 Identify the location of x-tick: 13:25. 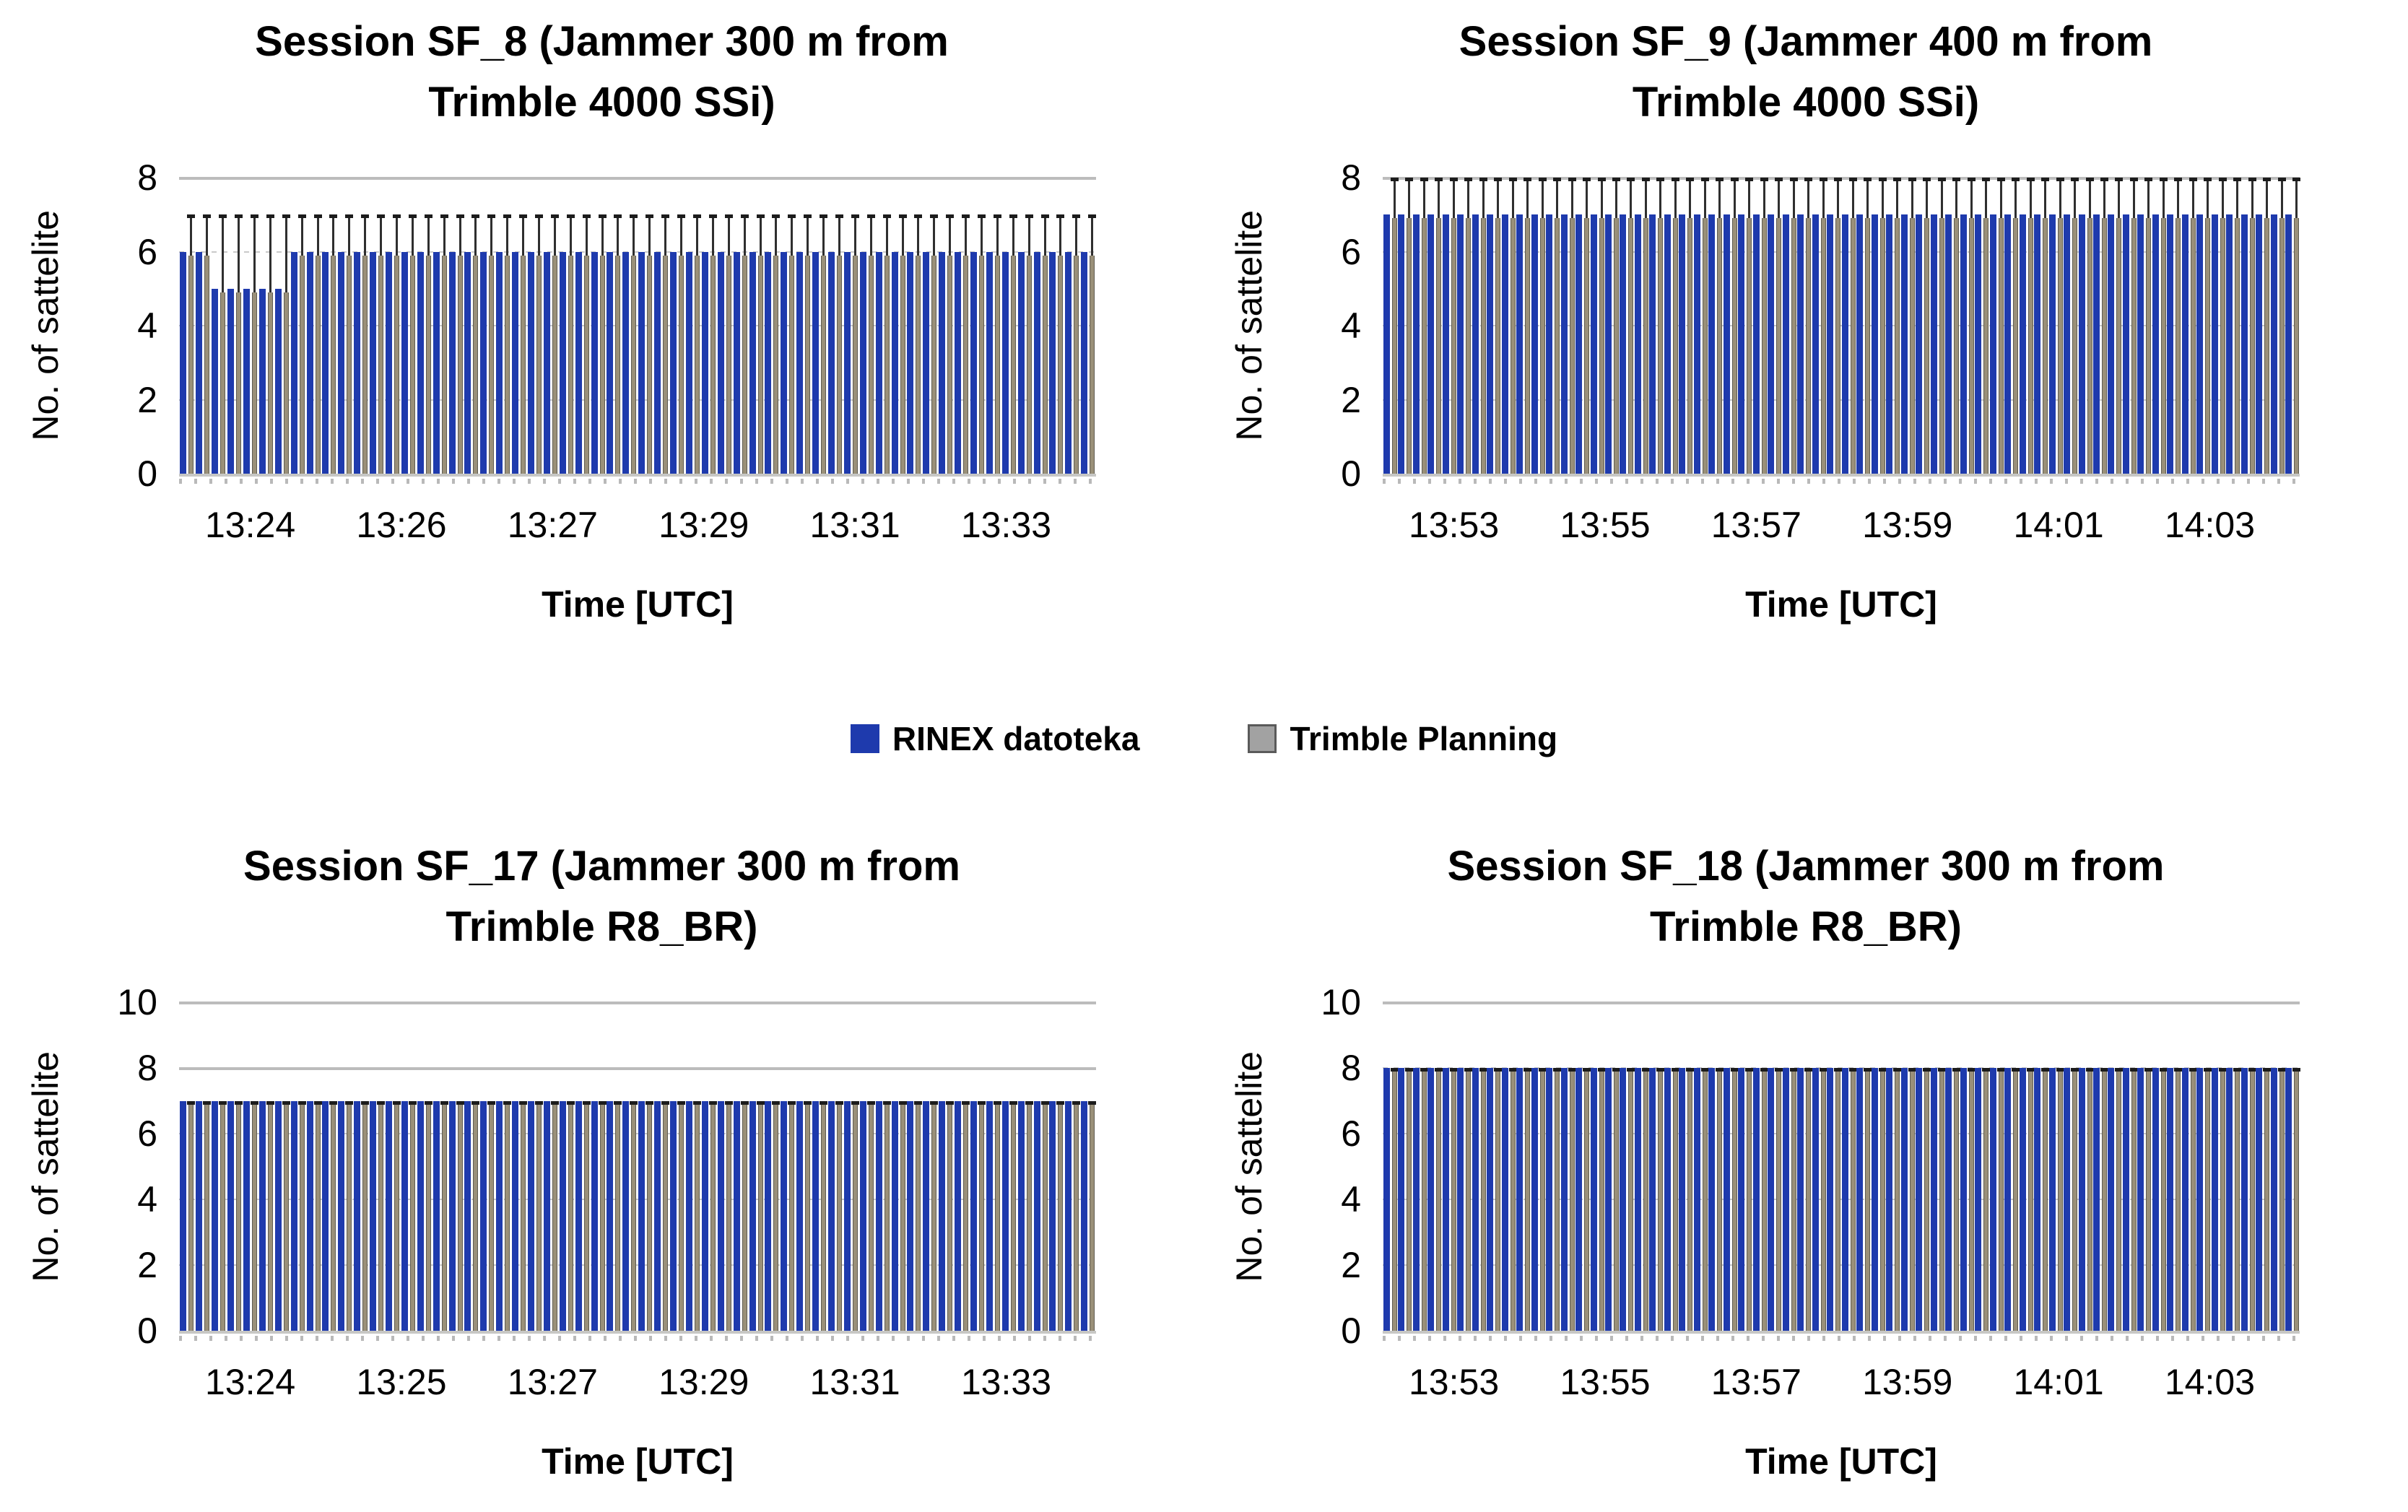
(401, 1382).